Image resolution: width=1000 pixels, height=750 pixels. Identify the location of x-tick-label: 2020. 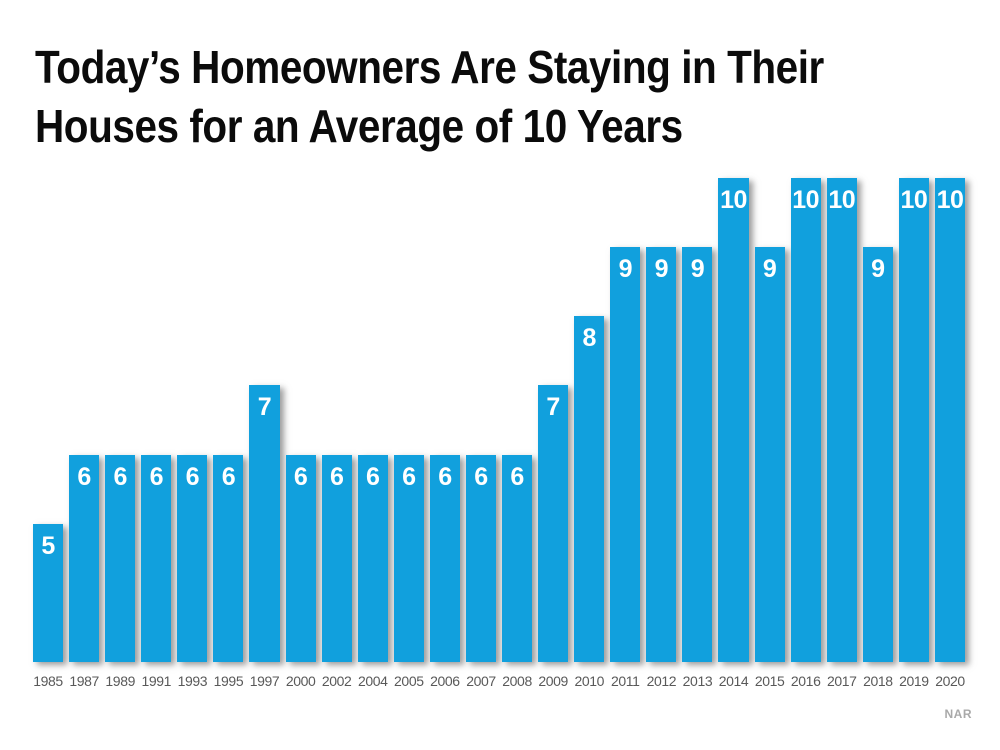
(950, 681).